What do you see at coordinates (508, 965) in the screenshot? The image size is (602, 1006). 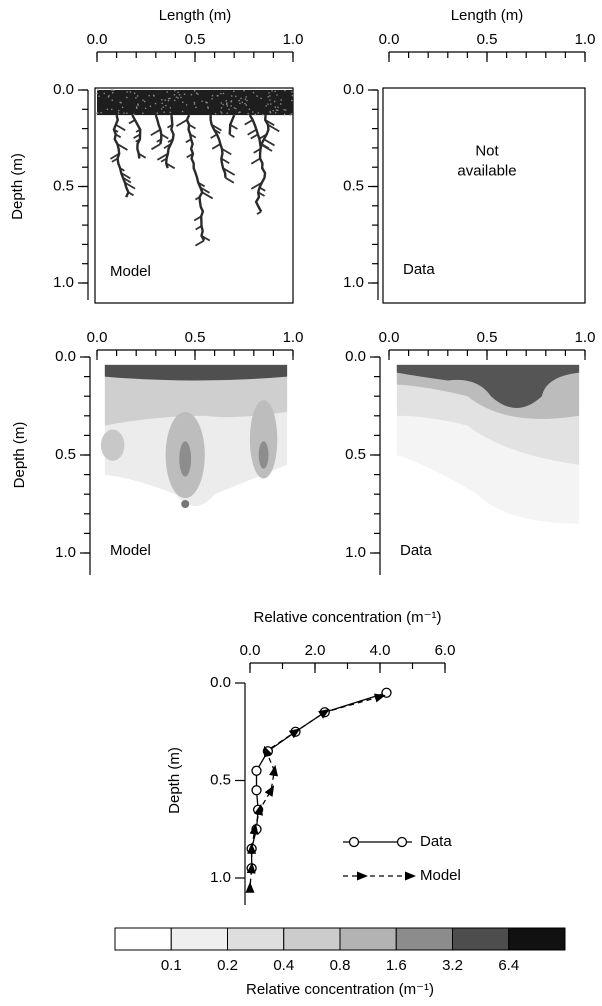 I see `colorbar-label: 6.4` at bounding box center [508, 965].